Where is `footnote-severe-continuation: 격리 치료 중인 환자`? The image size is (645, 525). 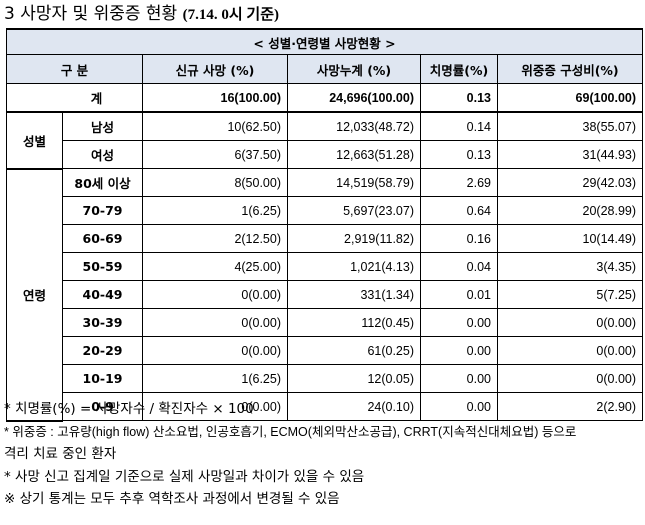
footnote-severe-continuation: 격리 치료 중인 환자 is located at coordinates (60, 454).